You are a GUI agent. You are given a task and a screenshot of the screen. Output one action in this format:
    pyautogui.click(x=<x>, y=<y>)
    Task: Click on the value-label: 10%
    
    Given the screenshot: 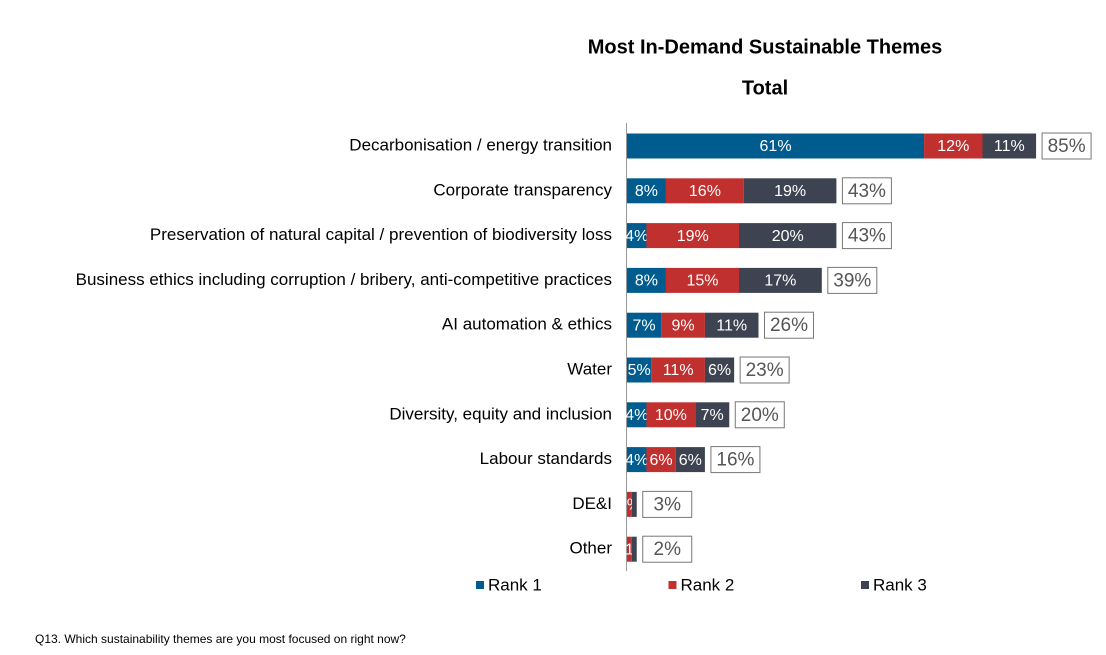 What is the action you would take?
    pyautogui.click(x=671, y=415)
    